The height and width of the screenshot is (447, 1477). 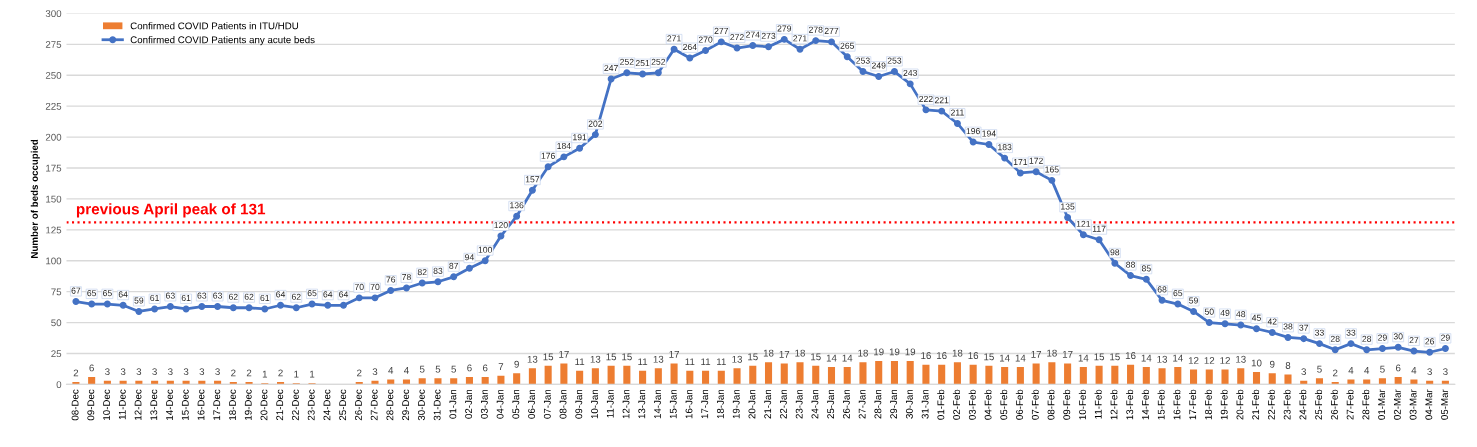 What do you see at coordinates (312, 374) in the screenshot?
I see `data-label: 1` at bounding box center [312, 374].